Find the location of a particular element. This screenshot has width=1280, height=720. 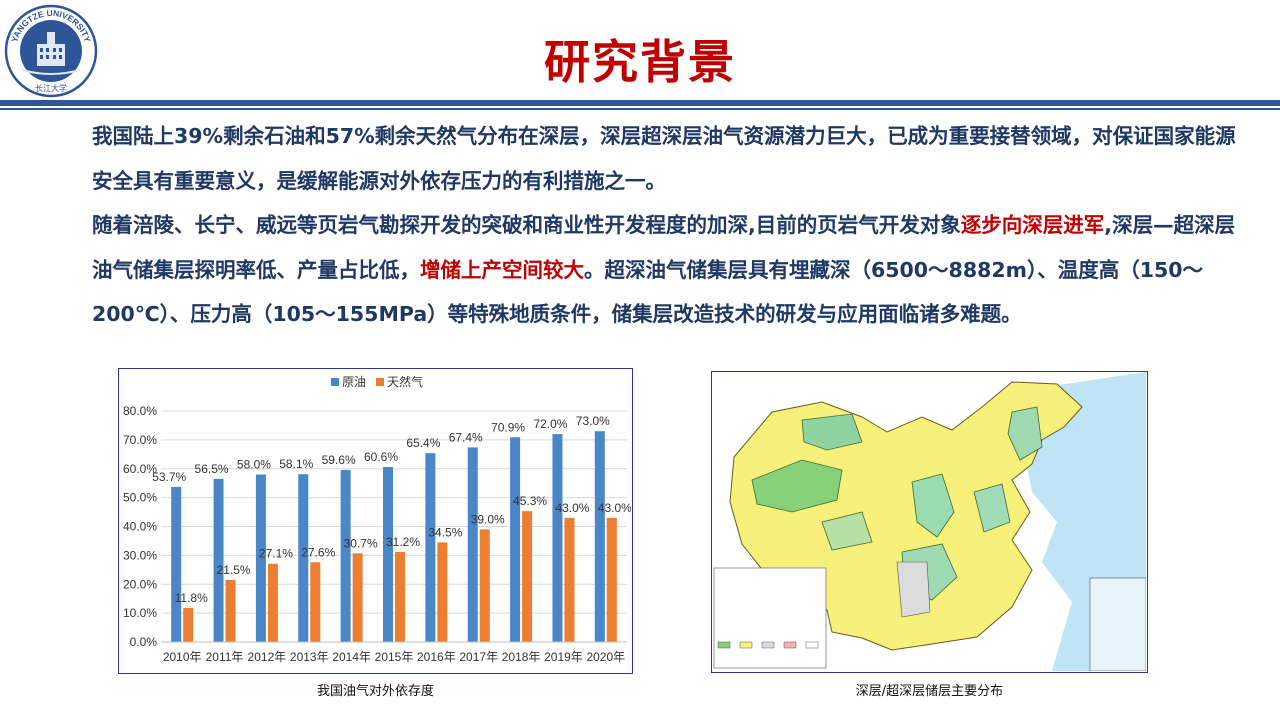

paragraph-2-part-2: ,深层—超深层油气储集层探明率低、产量占比低， is located at coordinates (664, 247).